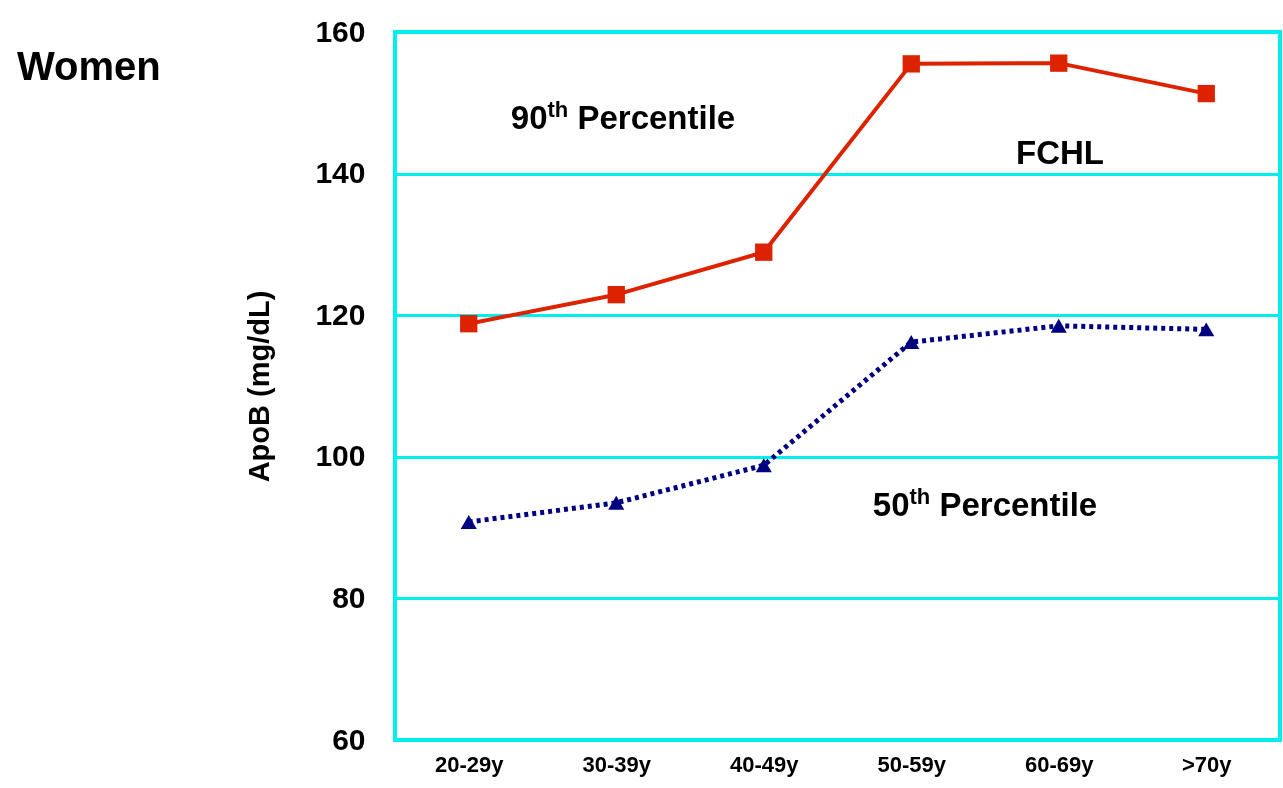  What do you see at coordinates (1060, 152) in the screenshot?
I see `annotation: FCHL` at bounding box center [1060, 152].